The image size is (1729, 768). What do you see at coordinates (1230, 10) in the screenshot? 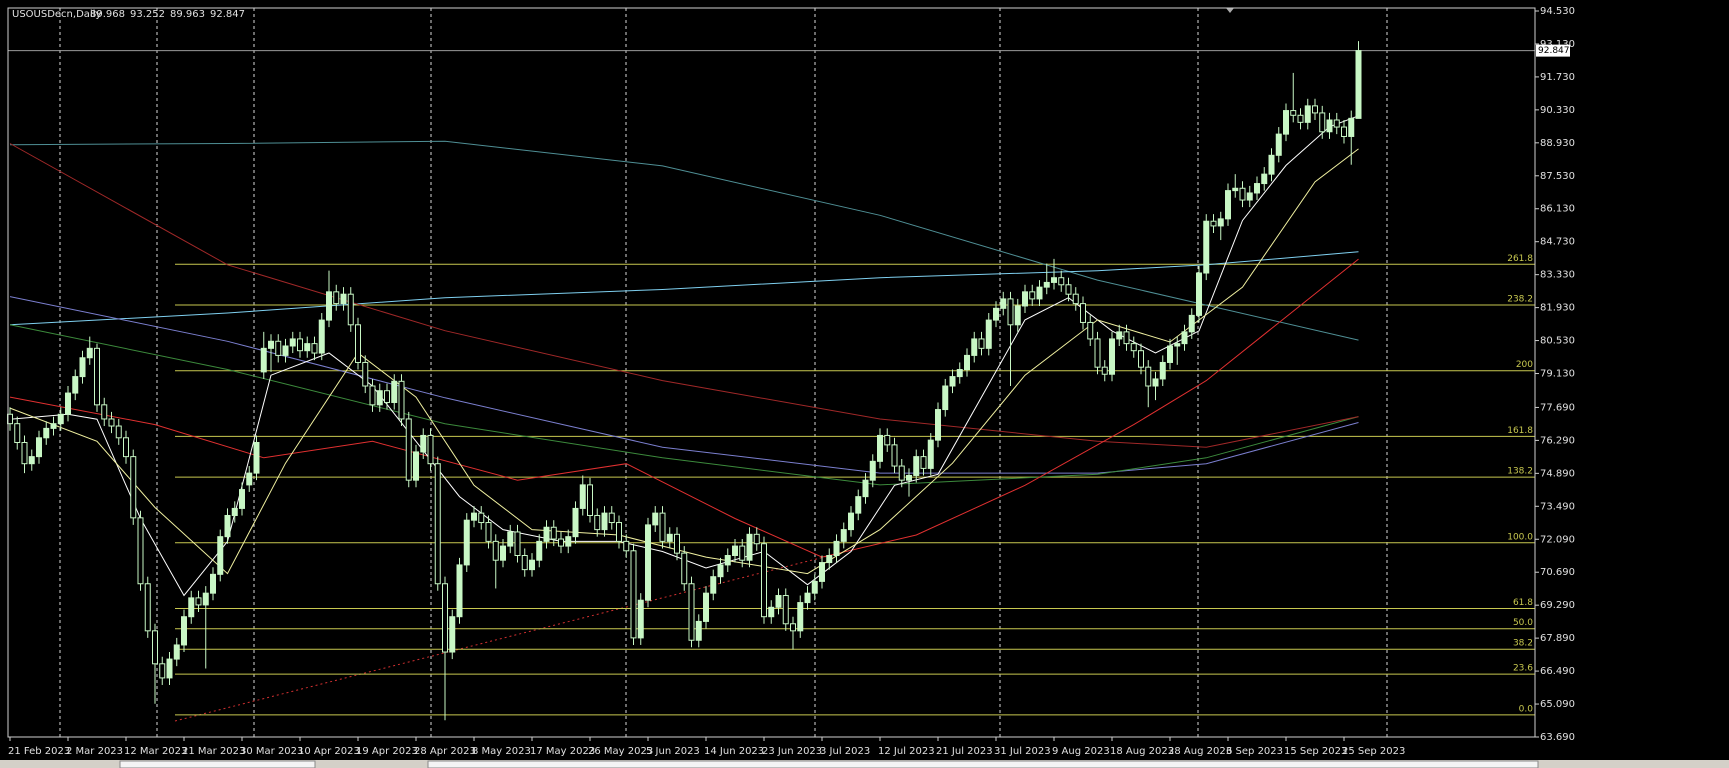
I see `shift-marker` at bounding box center [1230, 10].